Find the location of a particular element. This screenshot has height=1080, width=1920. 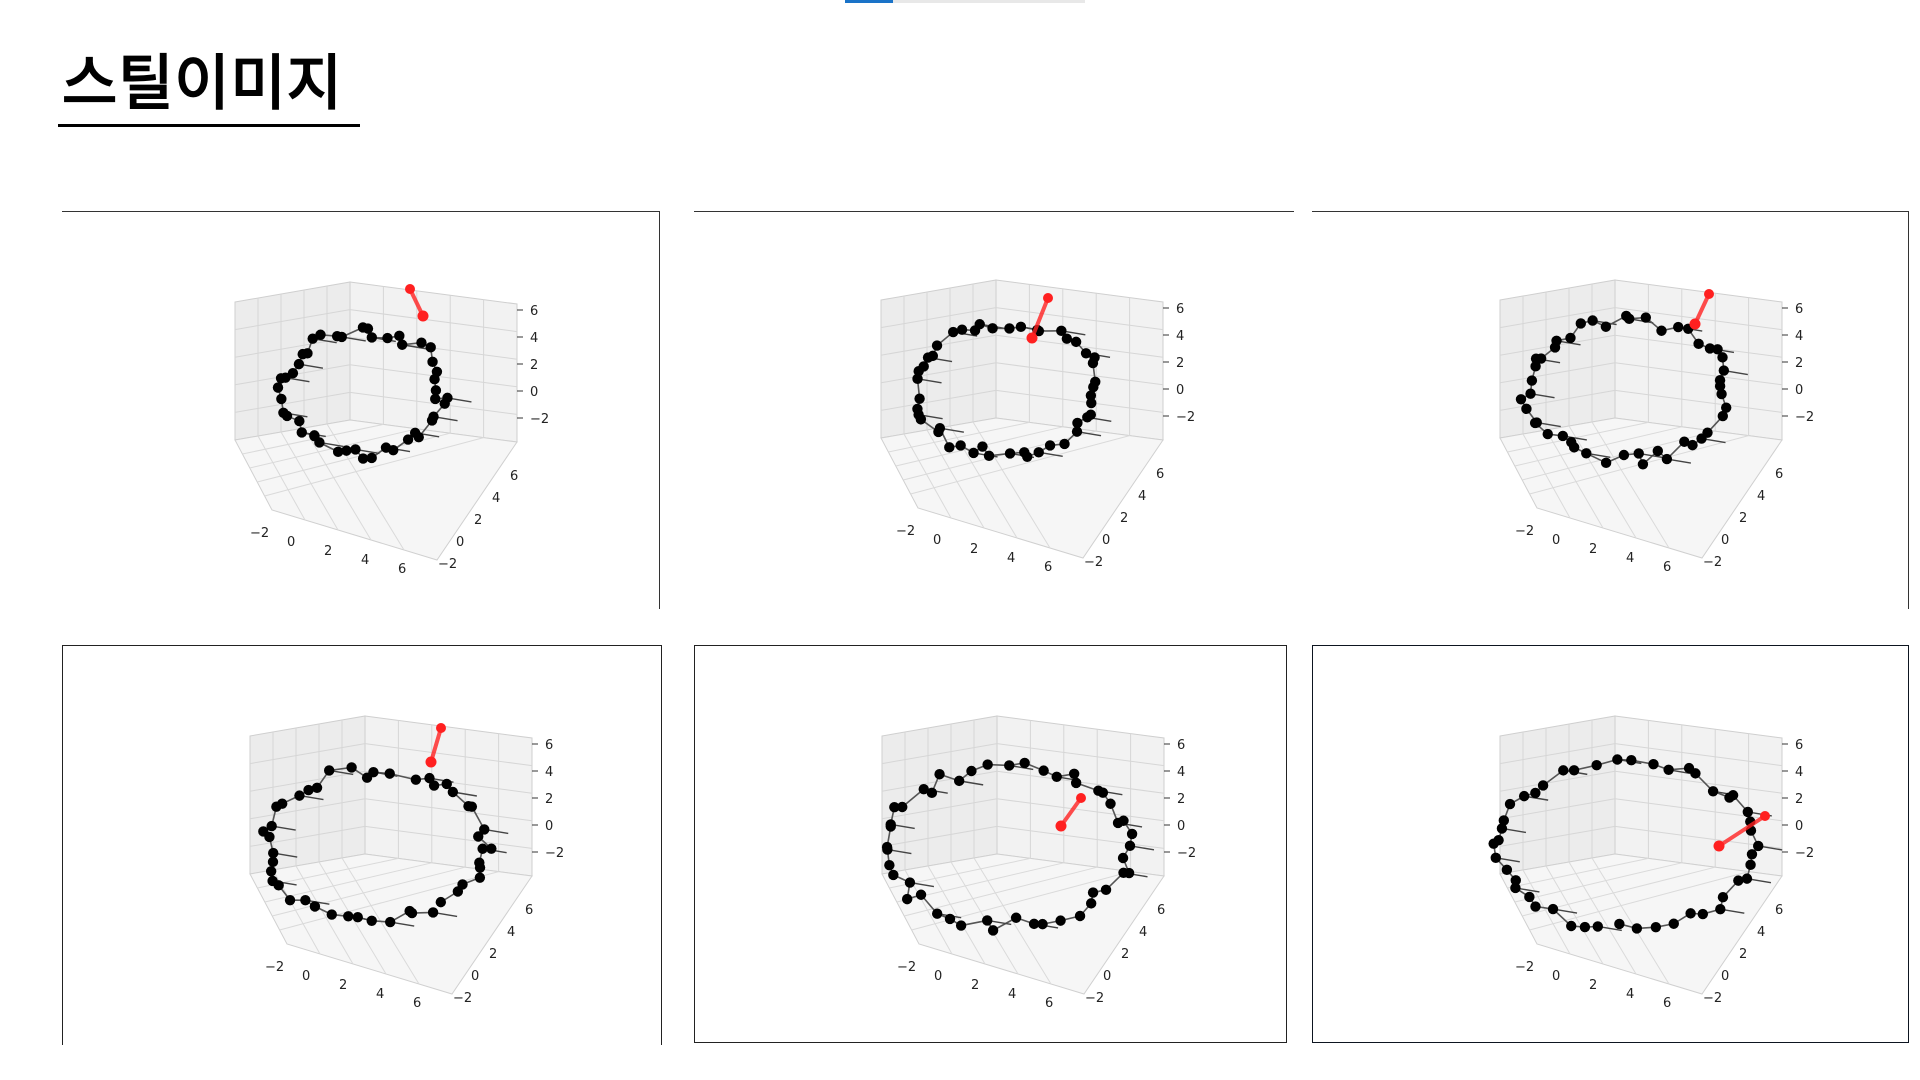

y-tick-label: 6 is located at coordinates (1161, 910).